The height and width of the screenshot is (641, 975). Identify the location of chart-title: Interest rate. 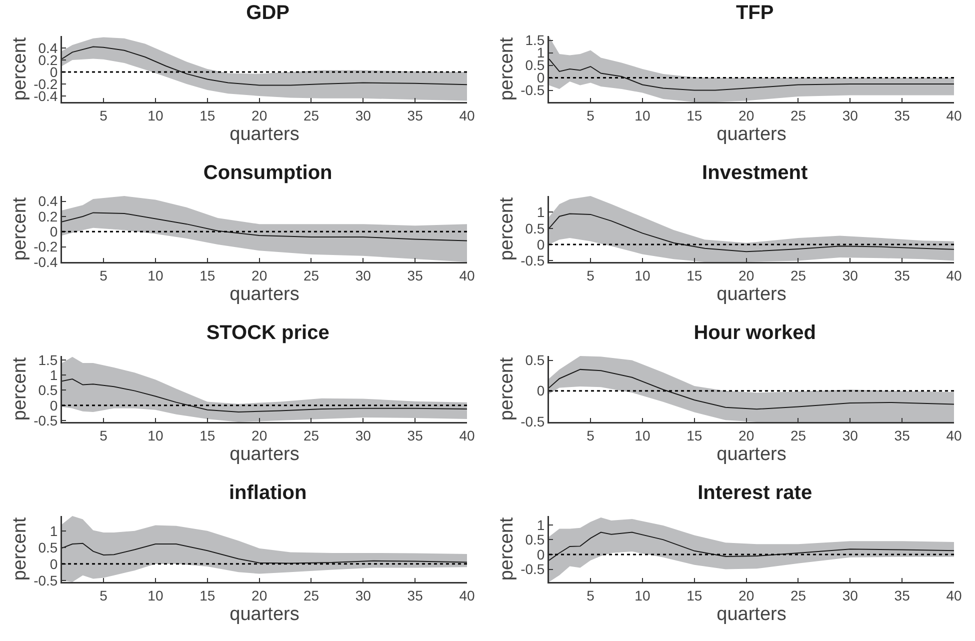
(755, 493).